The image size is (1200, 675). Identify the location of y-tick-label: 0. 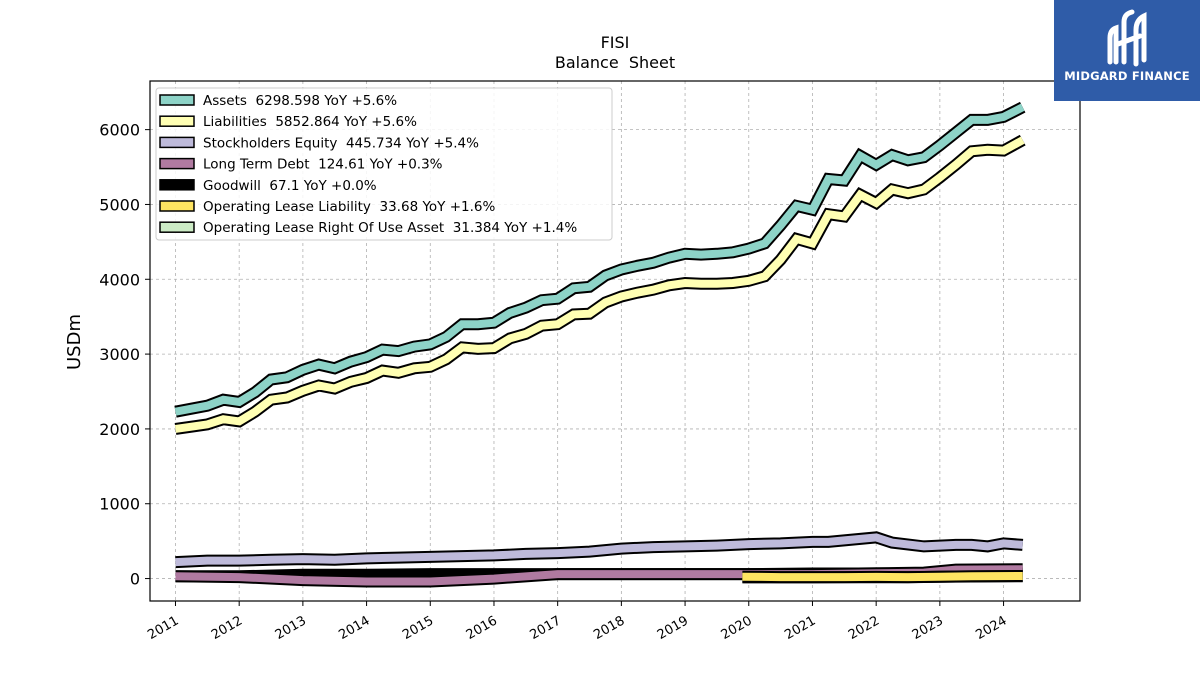
(135, 579).